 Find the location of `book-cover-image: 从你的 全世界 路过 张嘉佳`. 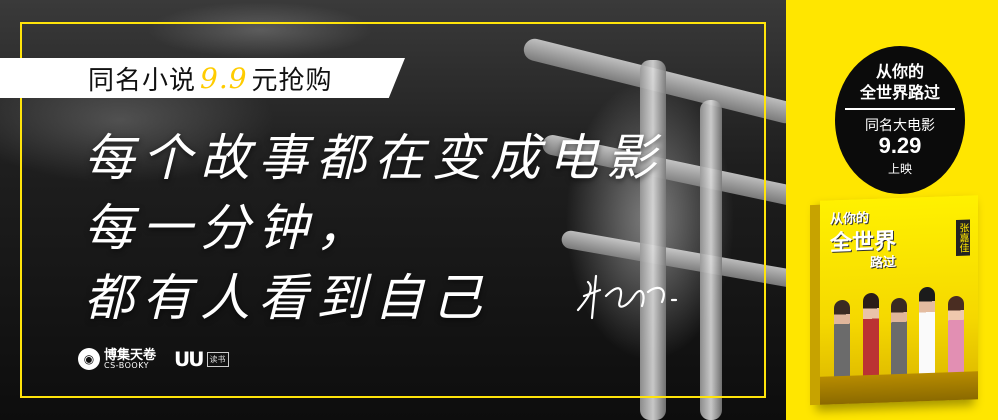

book-cover-image: 从你的 全世界 路过 张嘉佳 is located at coordinates (894, 300).